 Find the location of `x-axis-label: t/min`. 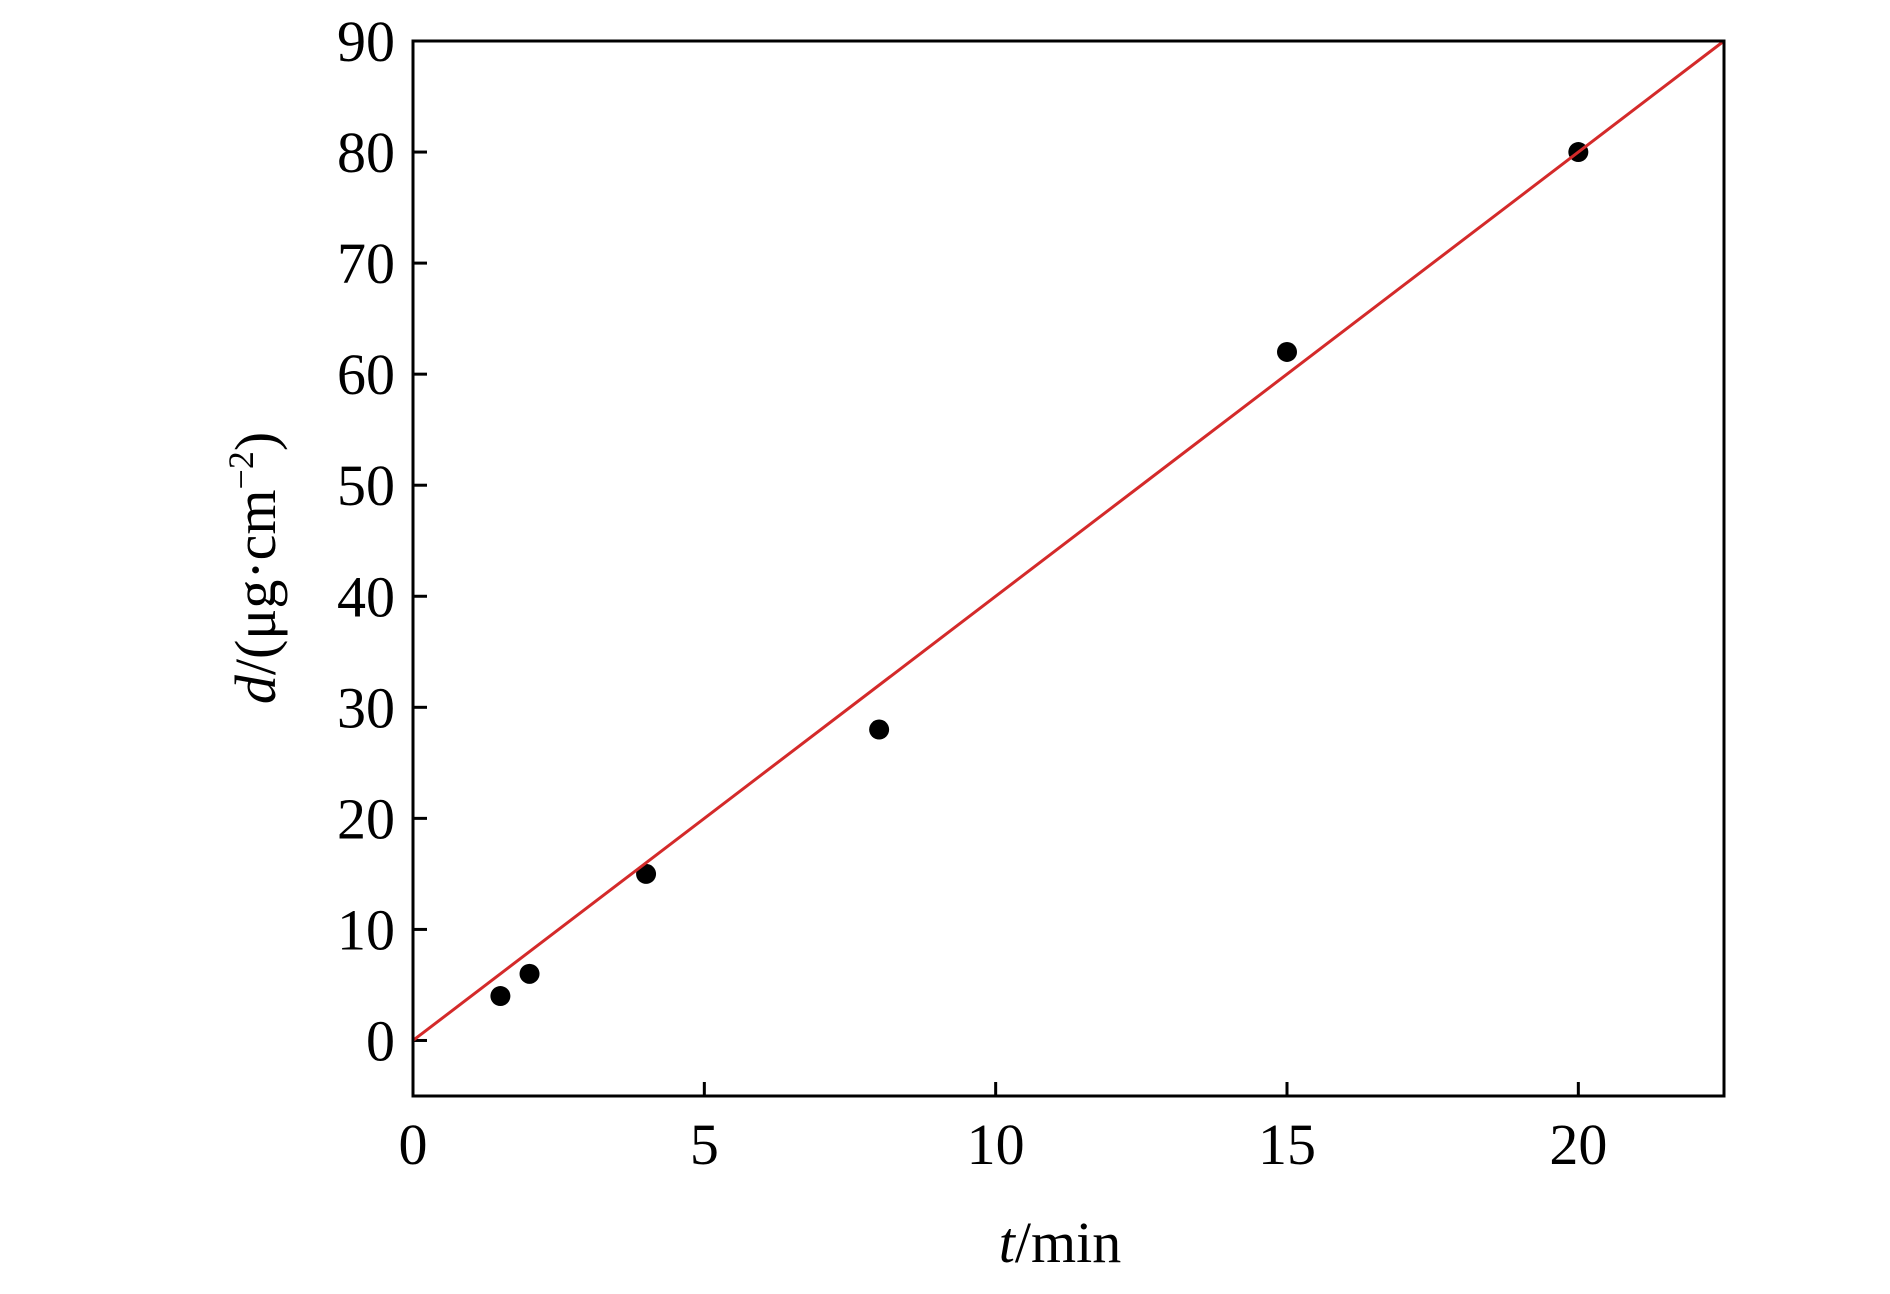

x-axis-label: t/min is located at coordinates (1060, 1242).